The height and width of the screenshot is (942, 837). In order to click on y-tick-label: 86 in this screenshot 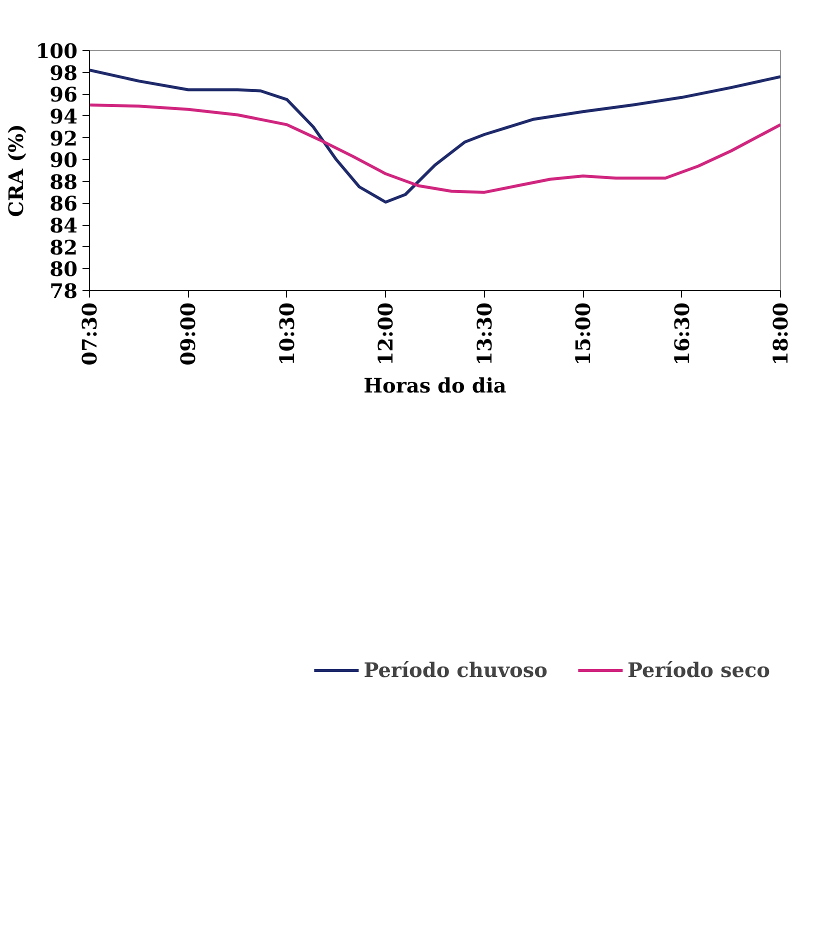, I will do `click(64, 204)`.